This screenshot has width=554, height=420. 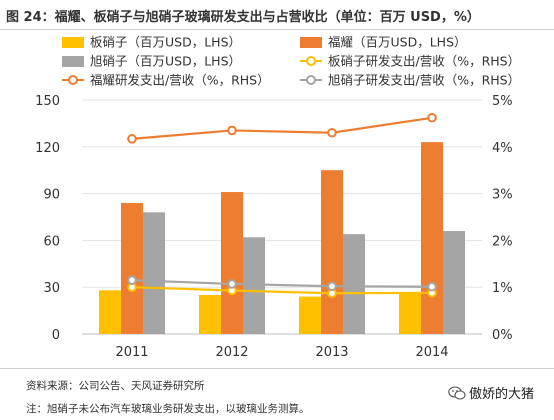 I want to click on x-tick-label: 2013, so click(x=331, y=352).